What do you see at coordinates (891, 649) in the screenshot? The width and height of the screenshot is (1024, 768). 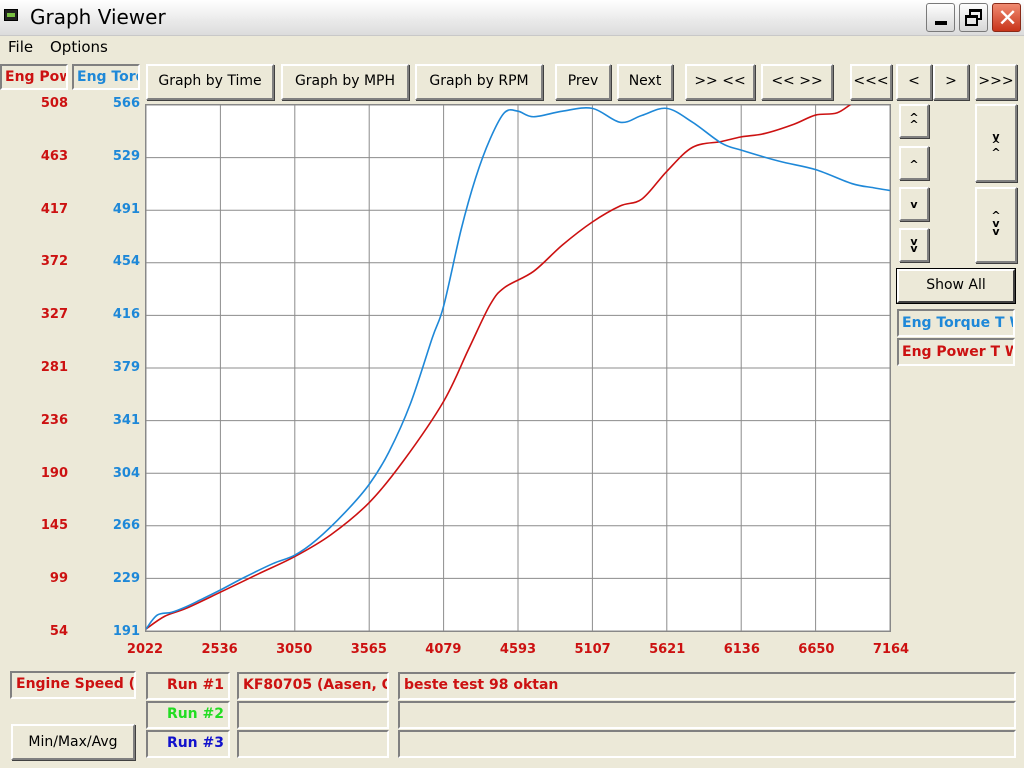 I see `x-tick-label: 7164` at bounding box center [891, 649].